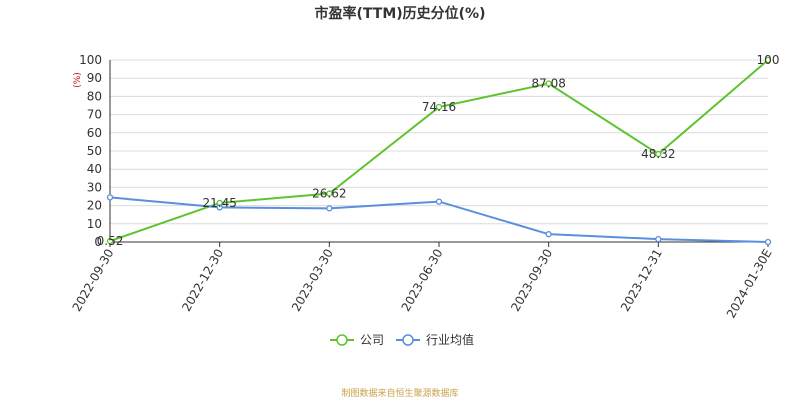 The height and width of the screenshot is (404, 800). Describe the element at coordinates (357, 340) in the screenshot. I see `legend-item-0: 公司` at that location.